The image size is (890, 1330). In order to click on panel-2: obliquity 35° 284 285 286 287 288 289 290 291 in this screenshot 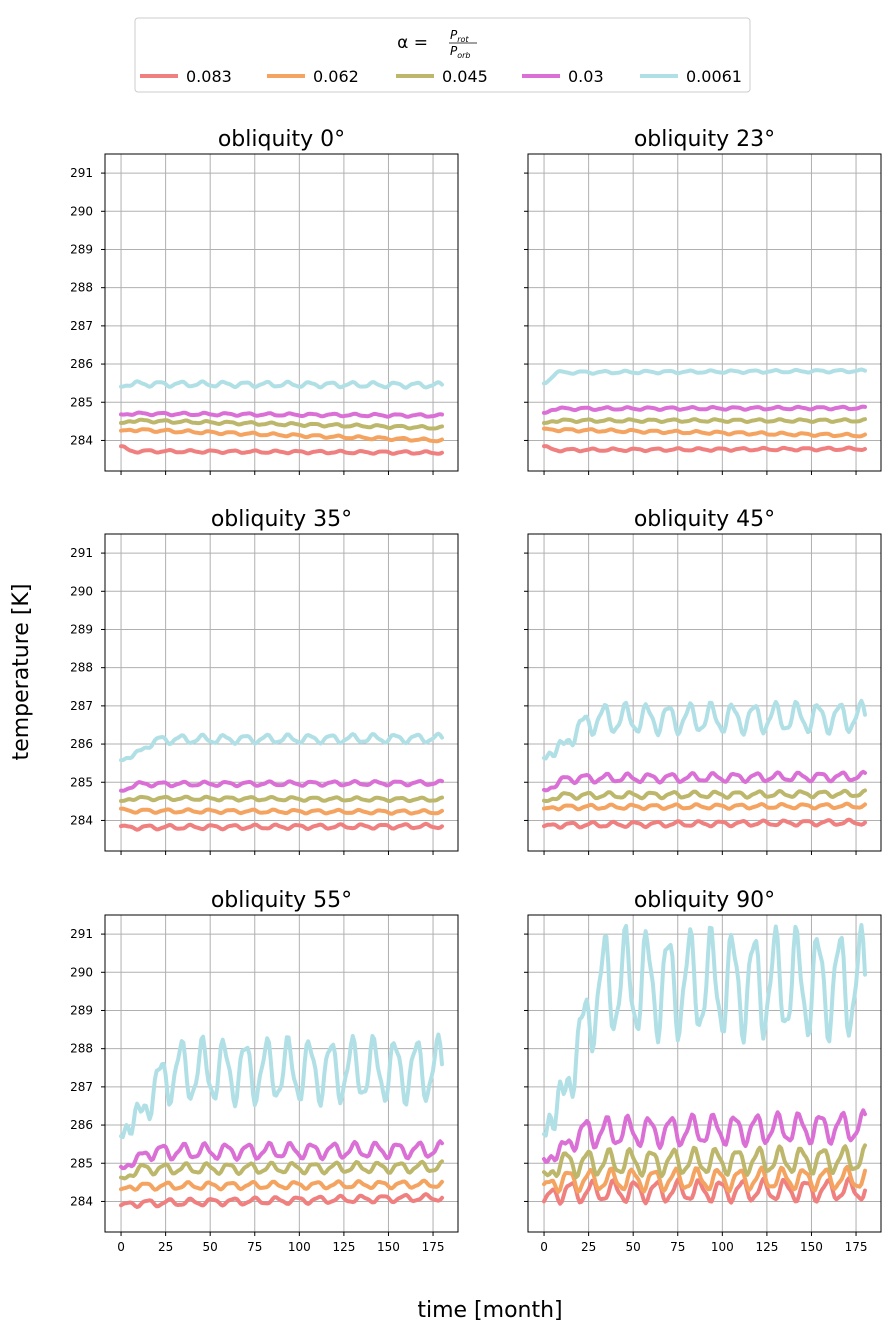, I will do `click(264, 681)`.